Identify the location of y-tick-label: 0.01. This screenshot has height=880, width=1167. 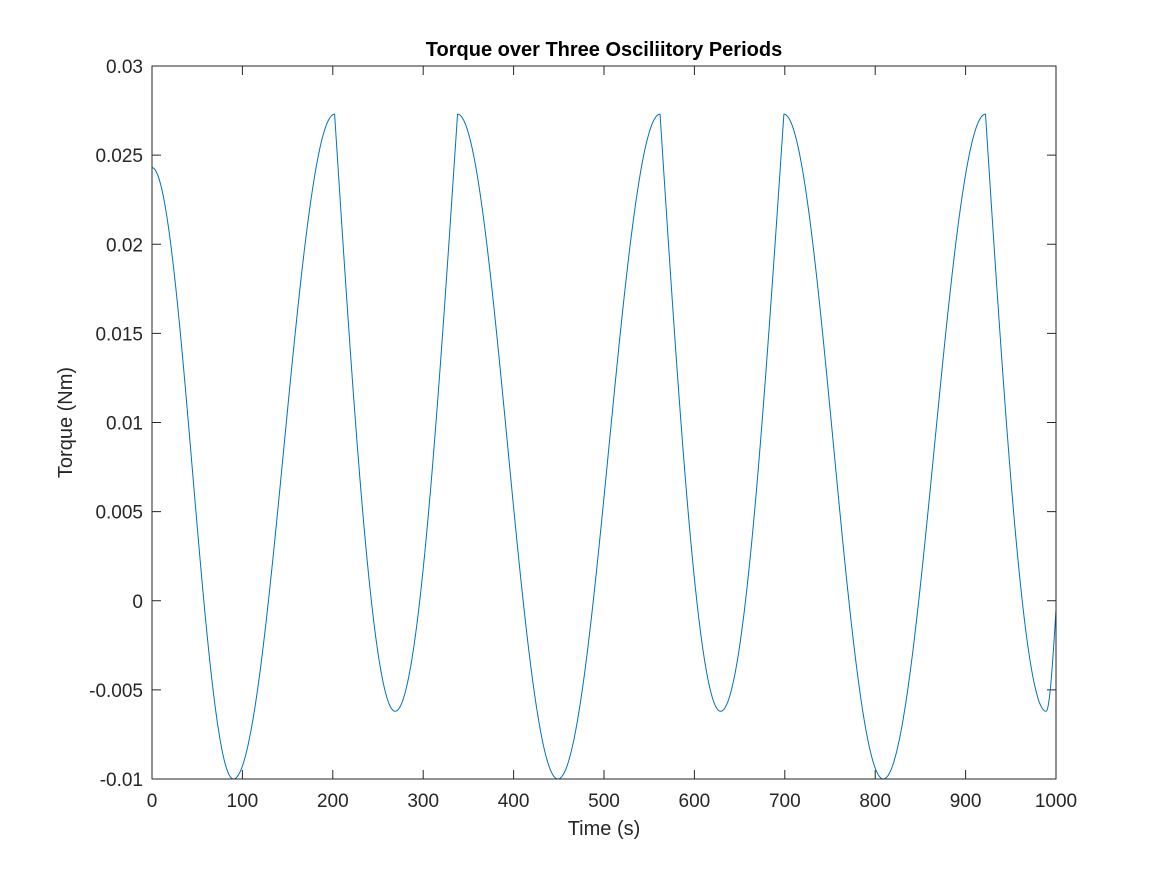
(124, 424).